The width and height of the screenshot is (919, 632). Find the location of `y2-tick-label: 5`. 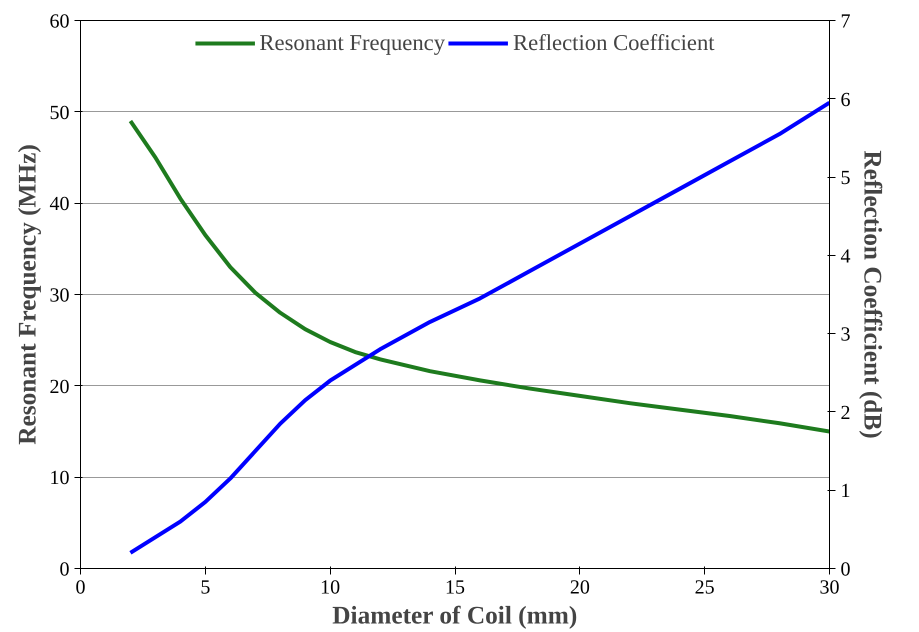

y2-tick-label: 5 is located at coordinates (845, 178).